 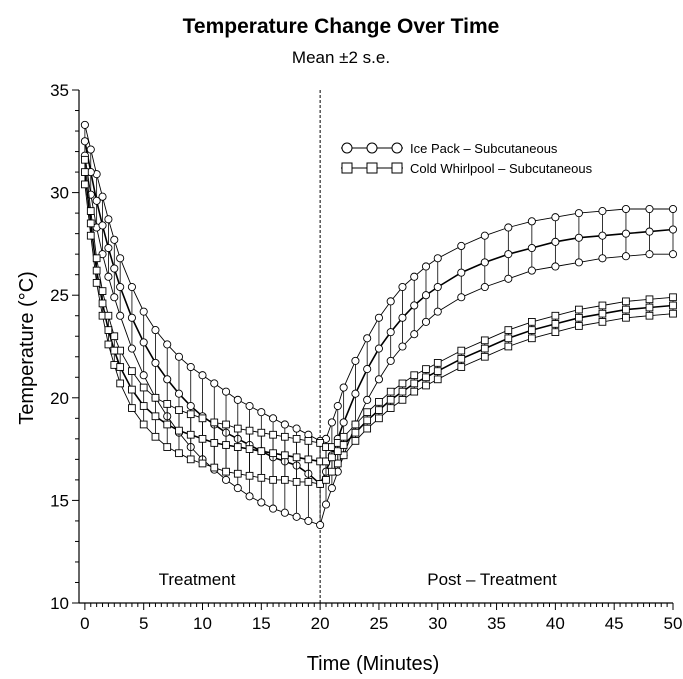 I want to click on x-tick-label: 50, so click(x=673, y=623).